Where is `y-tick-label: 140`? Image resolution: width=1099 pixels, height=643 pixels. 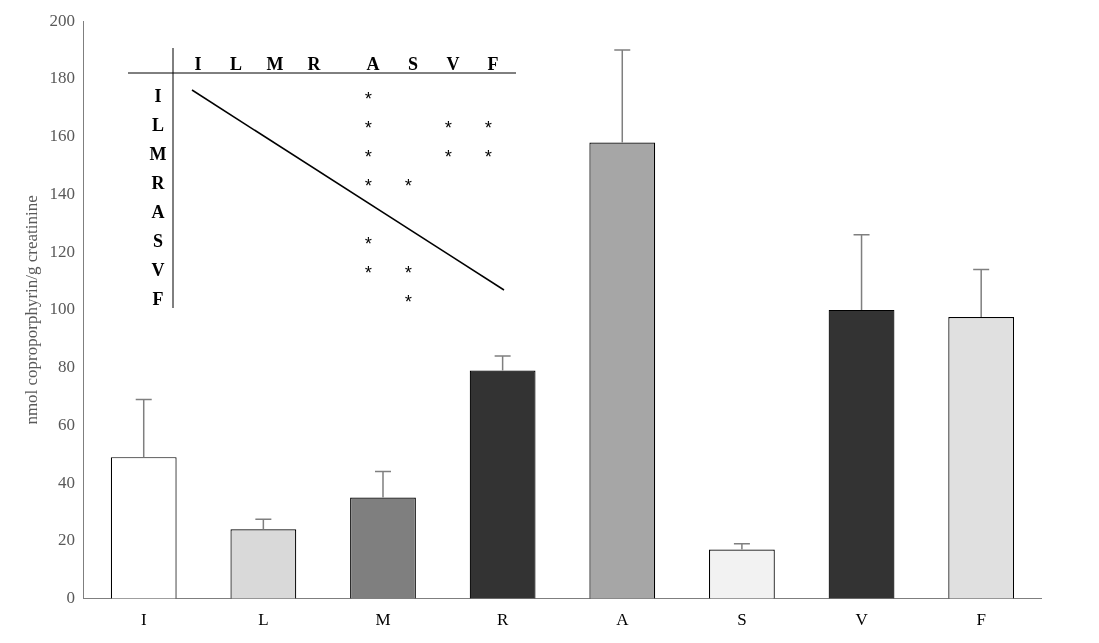
y-tick-label: 140 is located at coordinates (62, 193).